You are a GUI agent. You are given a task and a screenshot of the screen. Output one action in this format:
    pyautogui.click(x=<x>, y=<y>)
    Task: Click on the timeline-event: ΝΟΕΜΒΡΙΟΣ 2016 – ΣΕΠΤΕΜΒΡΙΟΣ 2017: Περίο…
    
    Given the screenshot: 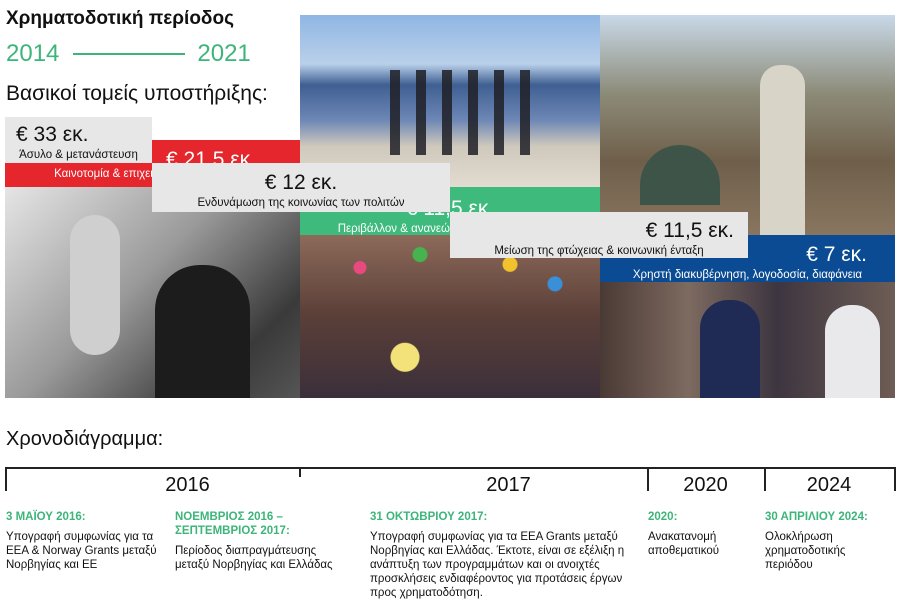 What is the action you would take?
    pyautogui.click(x=262, y=541)
    